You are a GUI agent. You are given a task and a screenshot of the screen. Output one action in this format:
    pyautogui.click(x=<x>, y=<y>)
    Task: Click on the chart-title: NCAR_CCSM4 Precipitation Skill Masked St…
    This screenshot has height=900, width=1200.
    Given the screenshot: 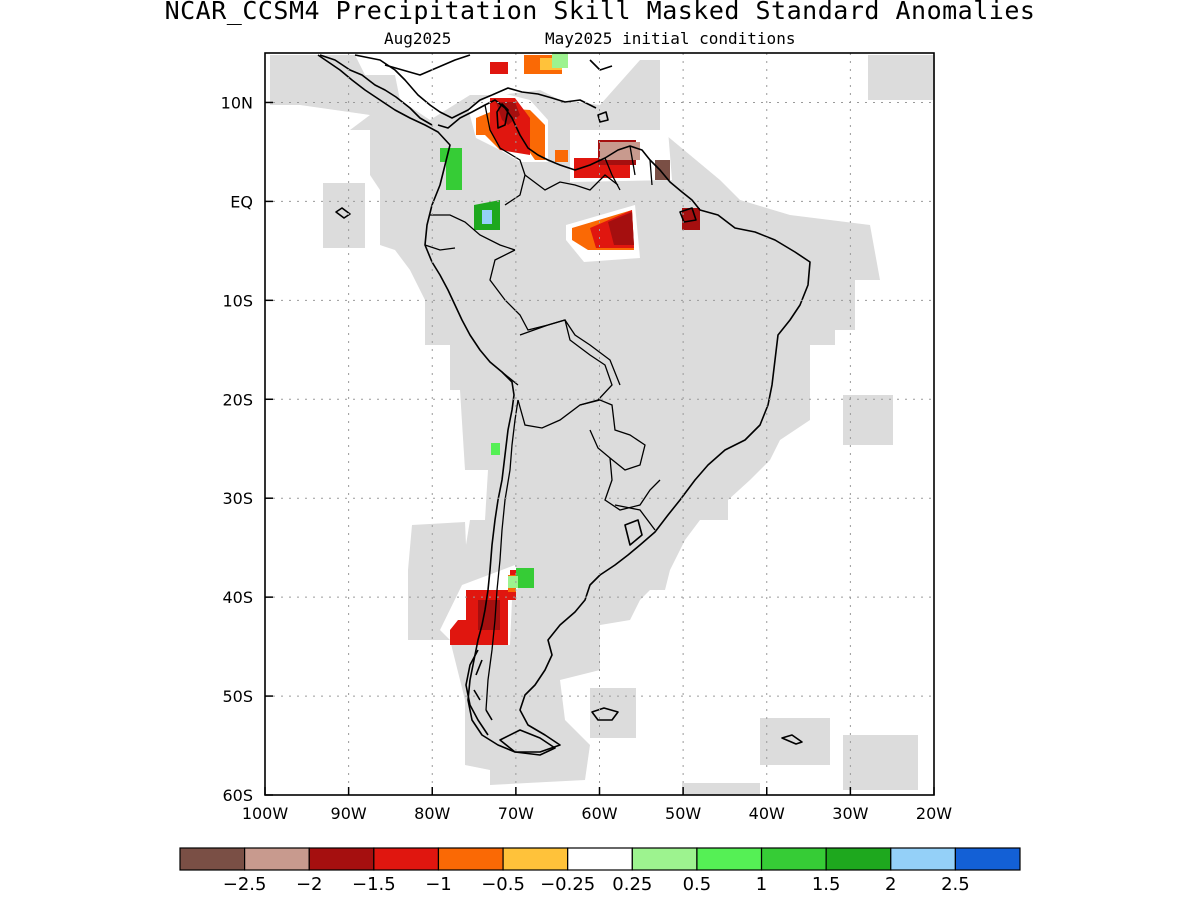 What is the action you would take?
    pyautogui.click(x=600, y=12)
    